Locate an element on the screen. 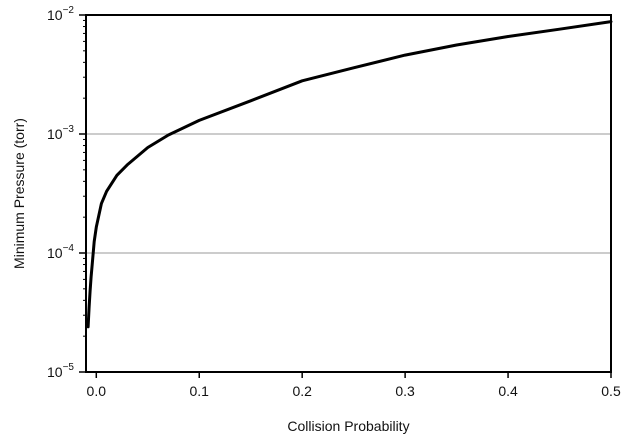 The width and height of the screenshot is (634, 442). y-tick-label: 10⁻⁵ is located at coordinates (60, 371).